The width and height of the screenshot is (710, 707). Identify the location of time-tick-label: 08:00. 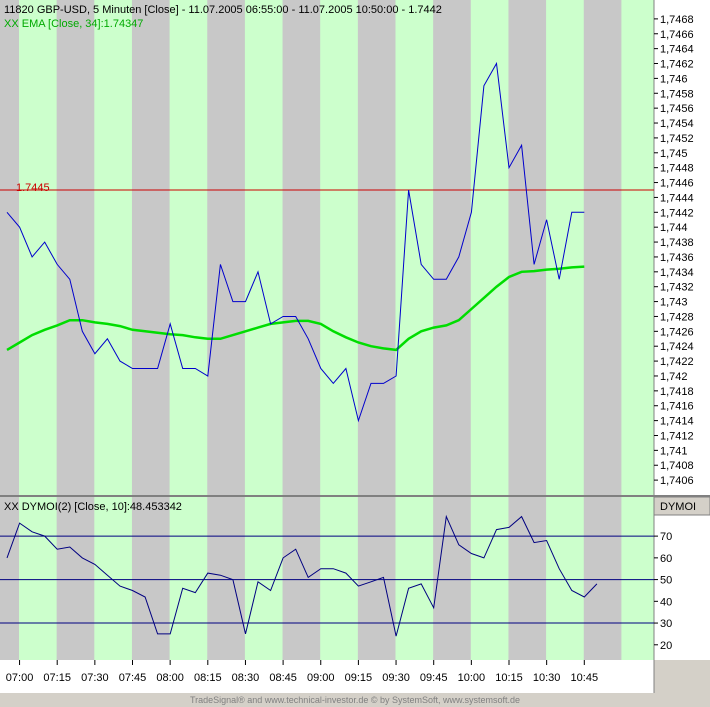
(170, 678).